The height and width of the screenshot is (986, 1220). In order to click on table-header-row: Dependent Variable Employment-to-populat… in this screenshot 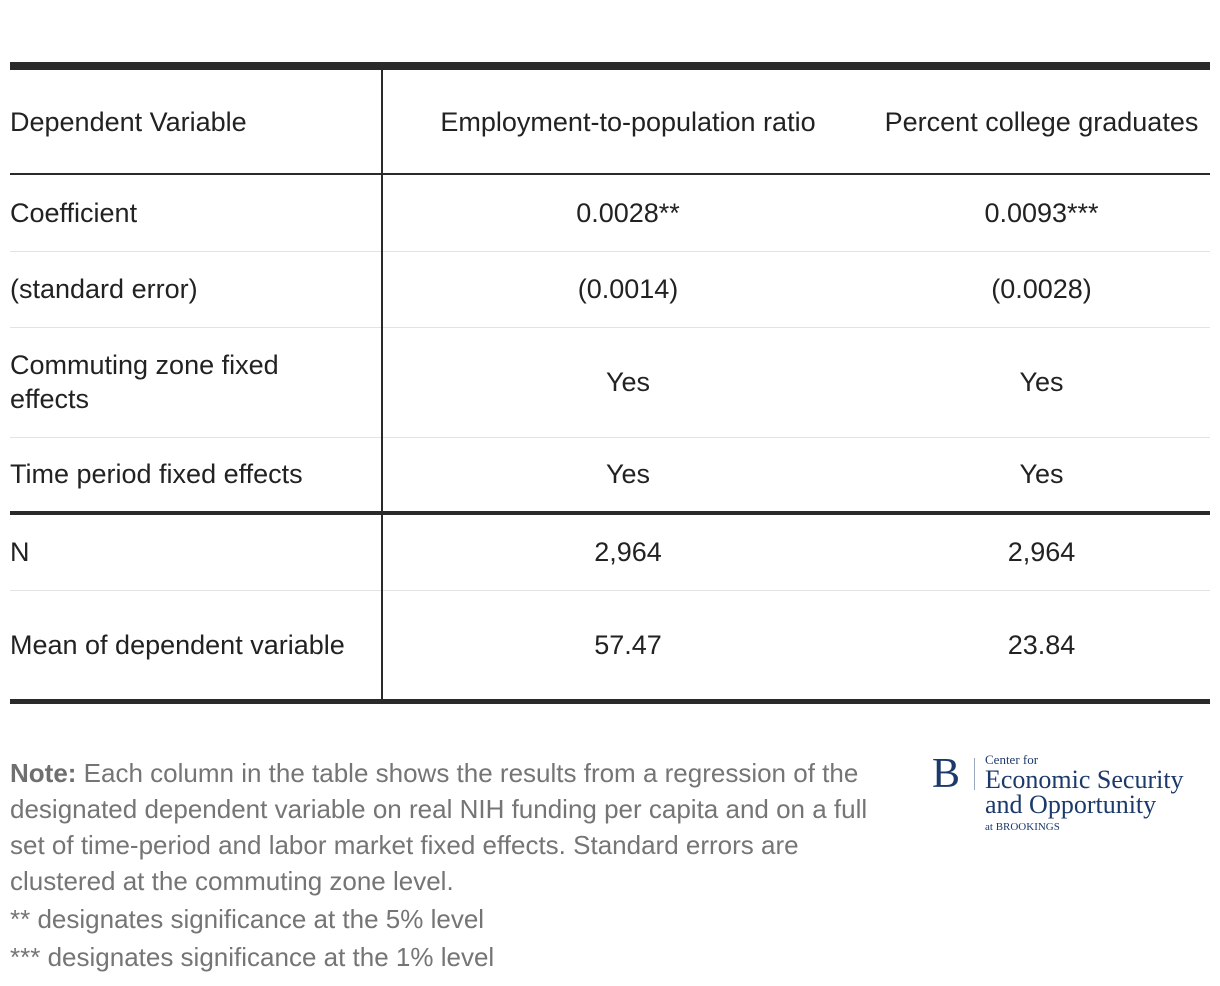, I will do `click(610, 120)`.